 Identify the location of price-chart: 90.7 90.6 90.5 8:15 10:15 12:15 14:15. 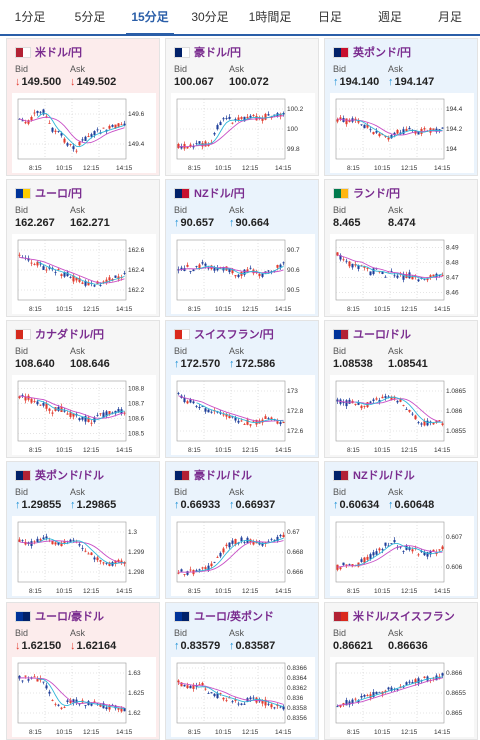
(243, 274).